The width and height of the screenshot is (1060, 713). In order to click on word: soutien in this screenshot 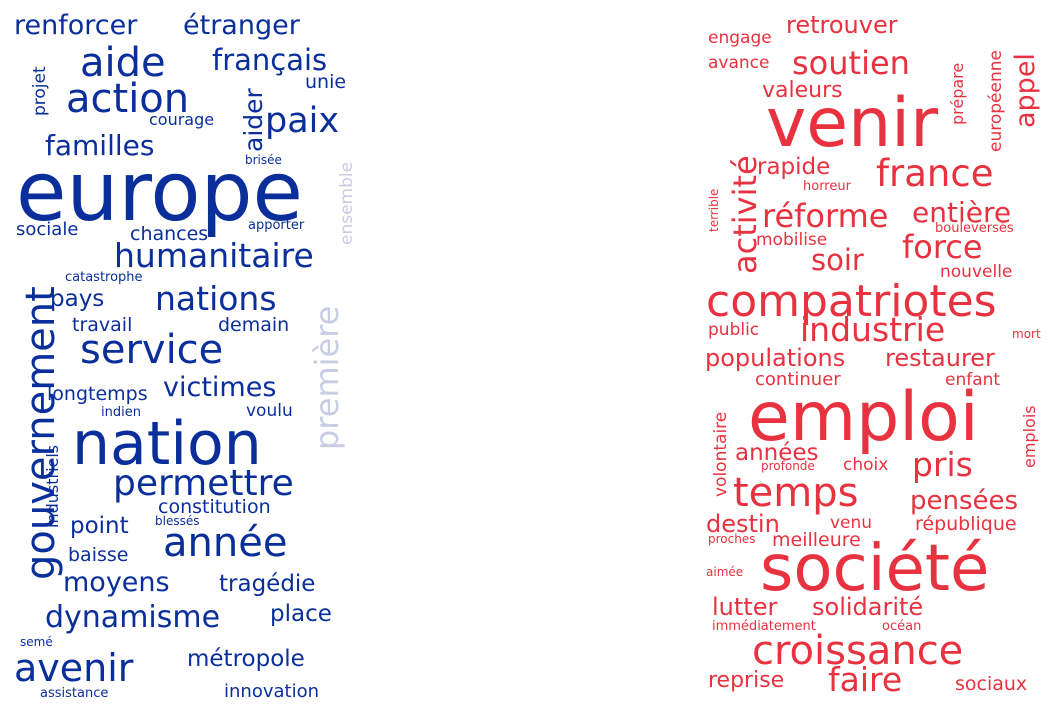, I will do `click(851, 63)`.